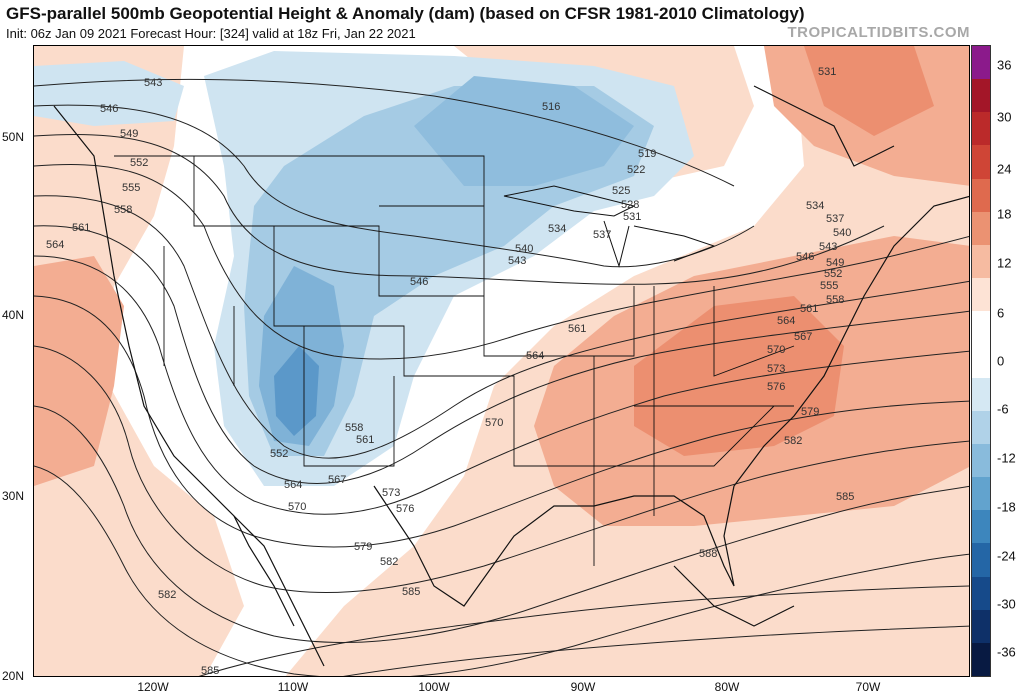  Describe the element at coordinates (1004, 169) in the screenshot. I see `colorbar-label: 24` at that location.